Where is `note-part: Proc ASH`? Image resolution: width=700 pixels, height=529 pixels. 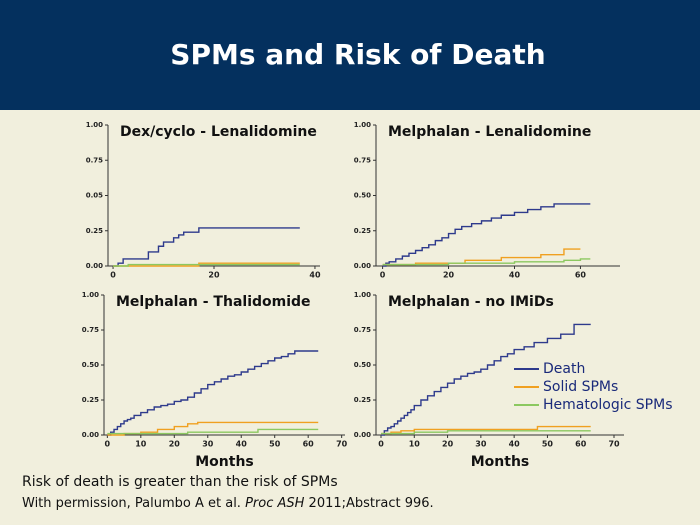
note-part: Proc ASH is located at coordinates (275, 503).